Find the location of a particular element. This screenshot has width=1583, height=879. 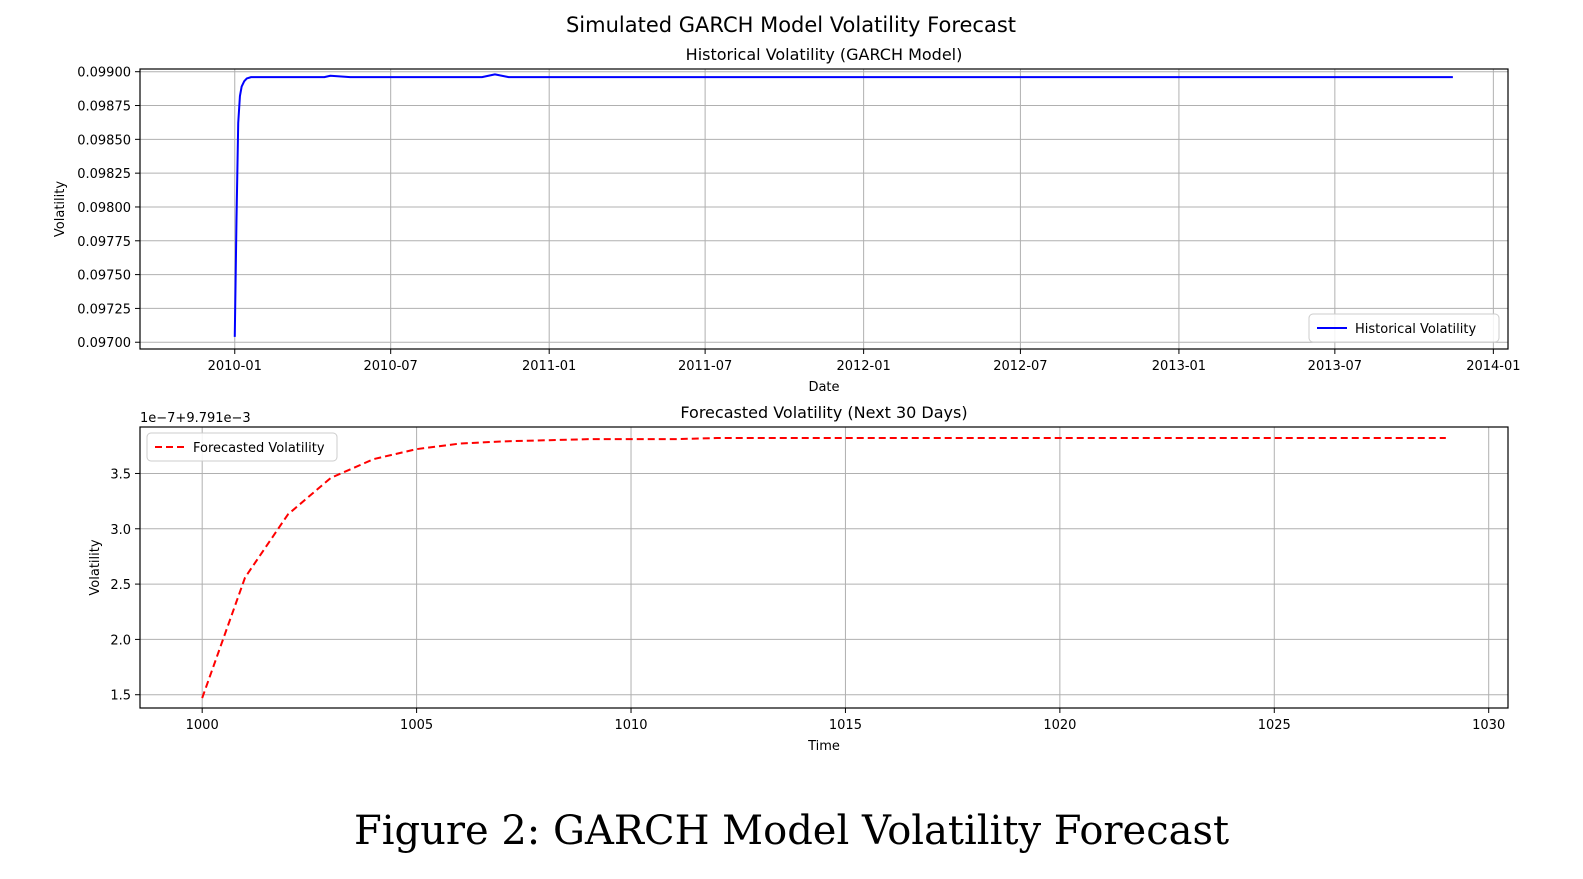

x-tick-label: 2013-07 is located at coordinates (1335, 366).